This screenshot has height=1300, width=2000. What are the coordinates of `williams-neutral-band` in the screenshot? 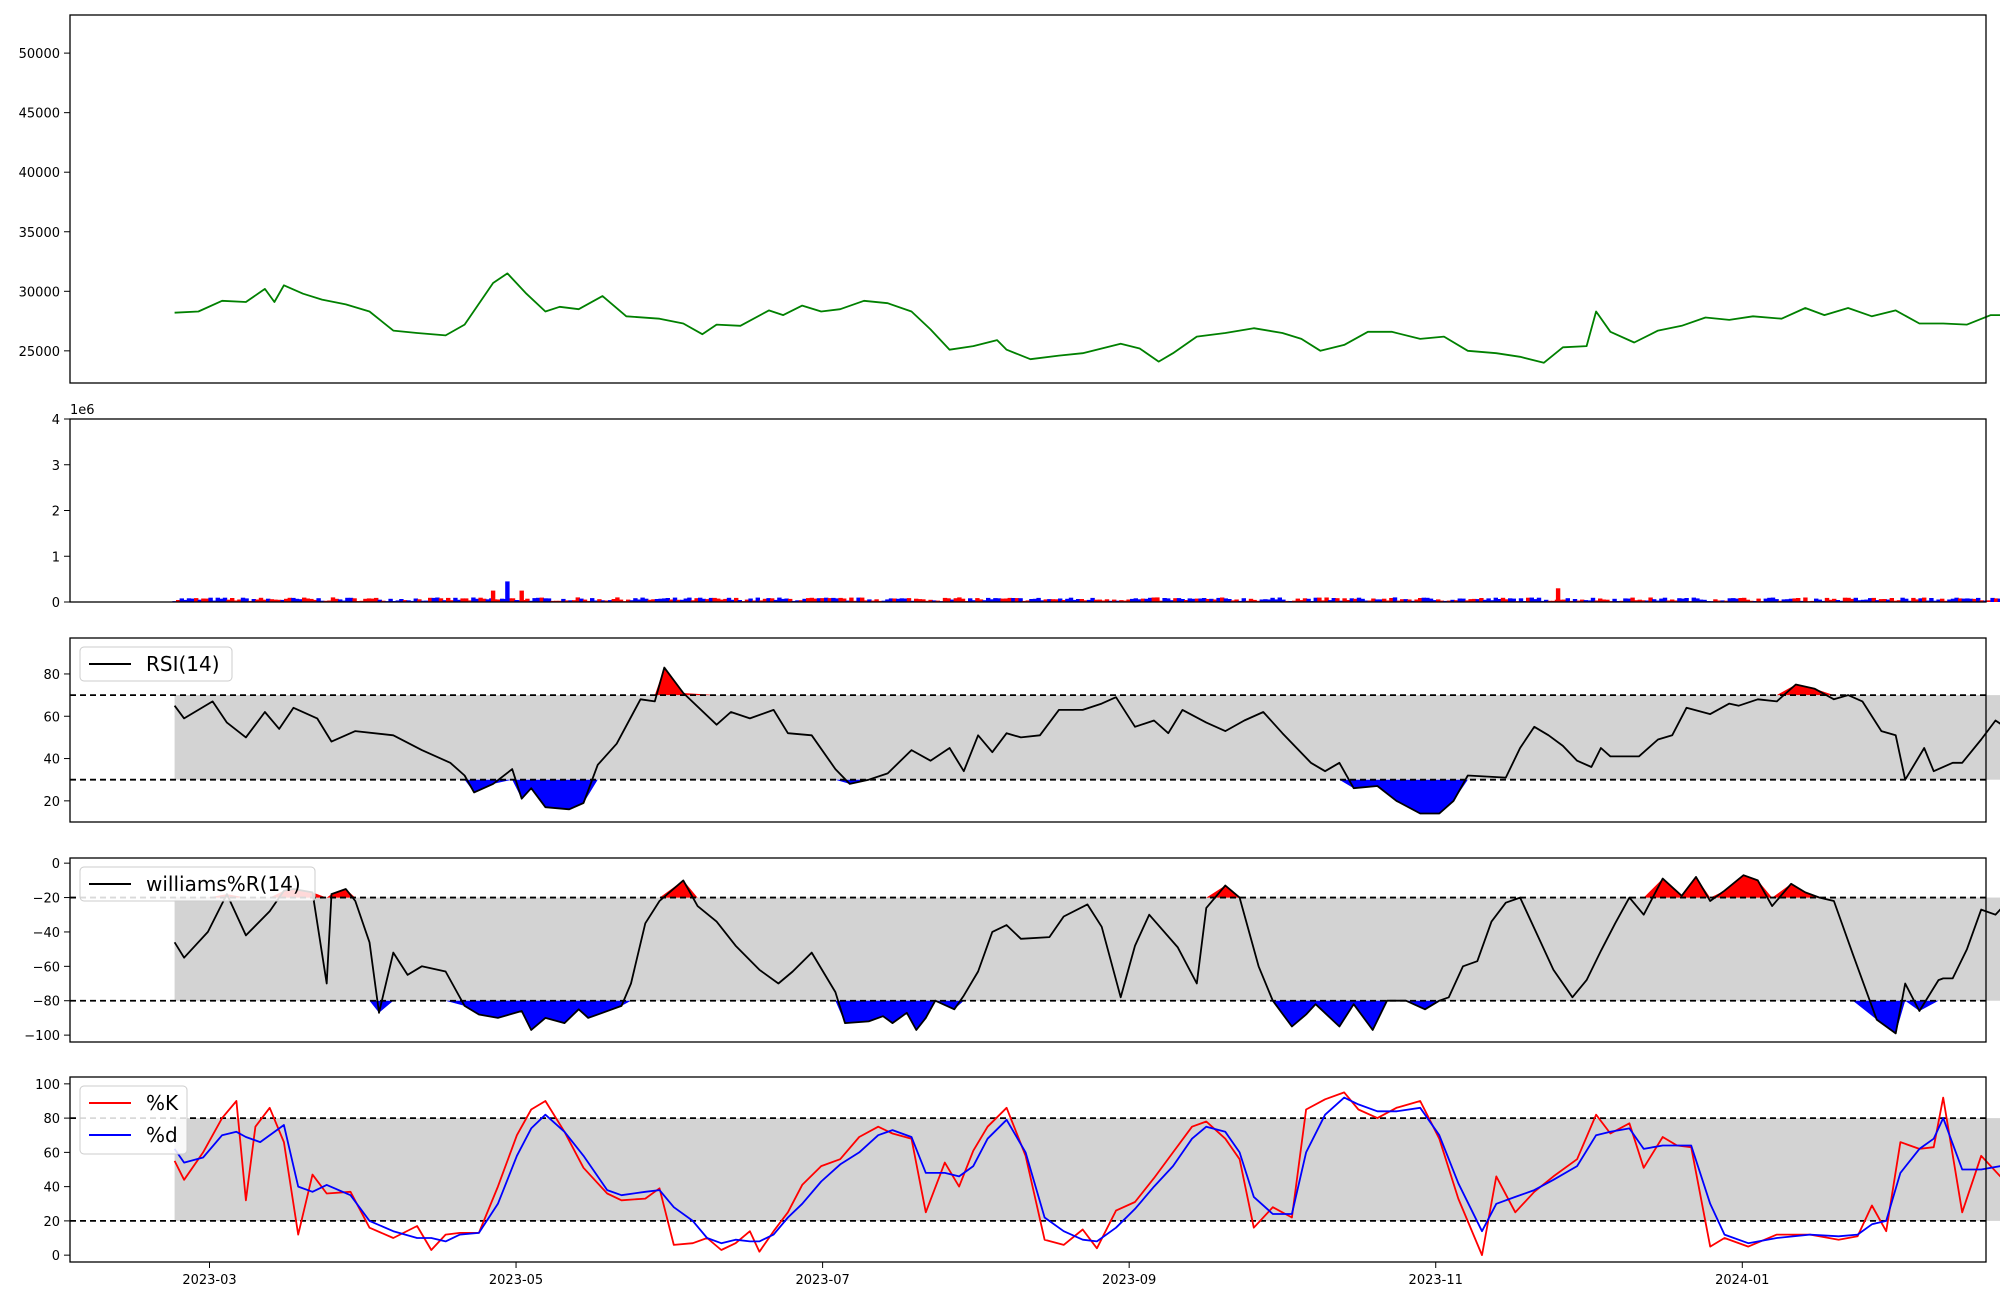 It's located at (1087, 949).